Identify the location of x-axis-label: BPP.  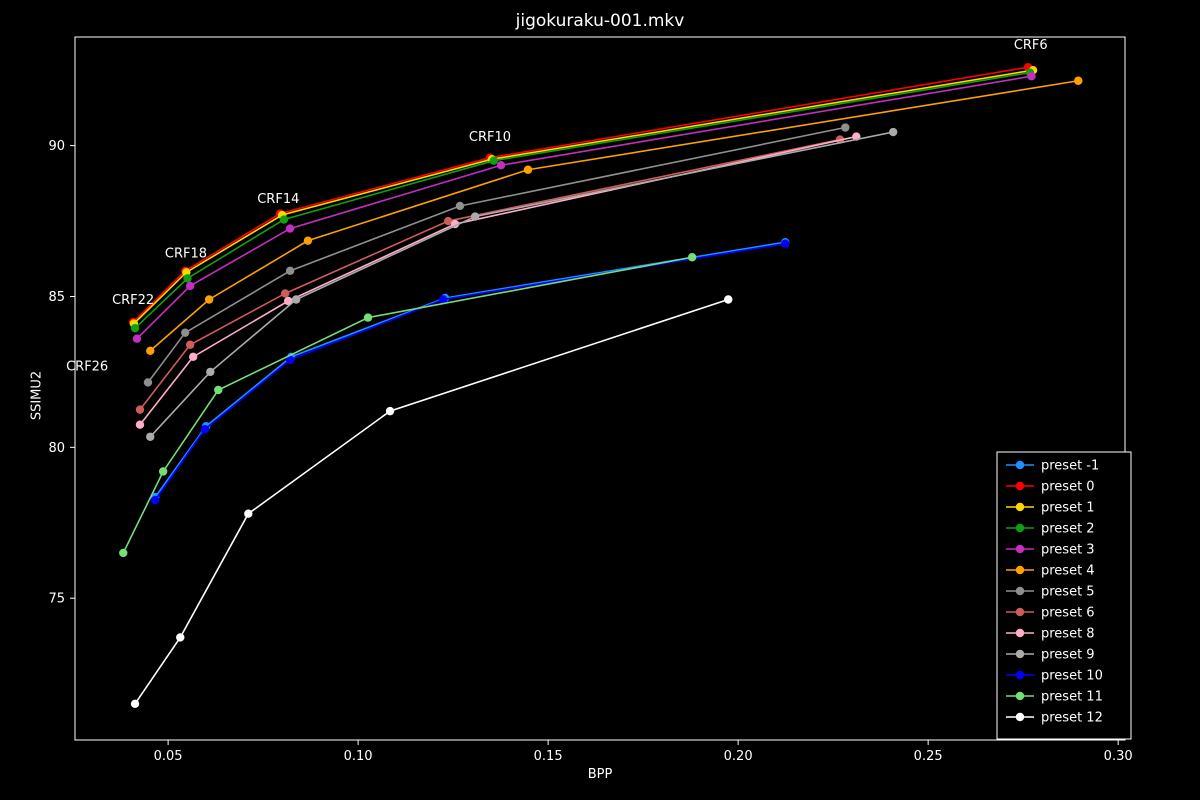
(600, 774).